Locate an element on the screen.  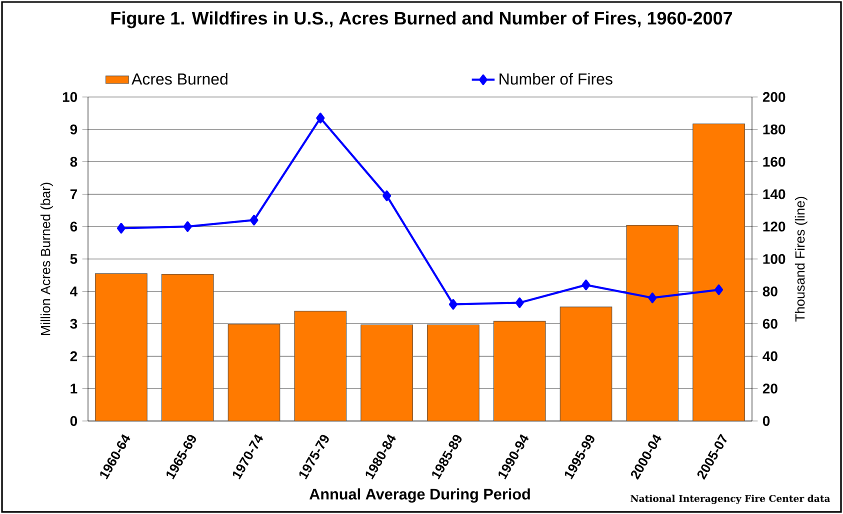
y-axis-title: Million Acres Burned (bar) is located at coordinates (46, 258).